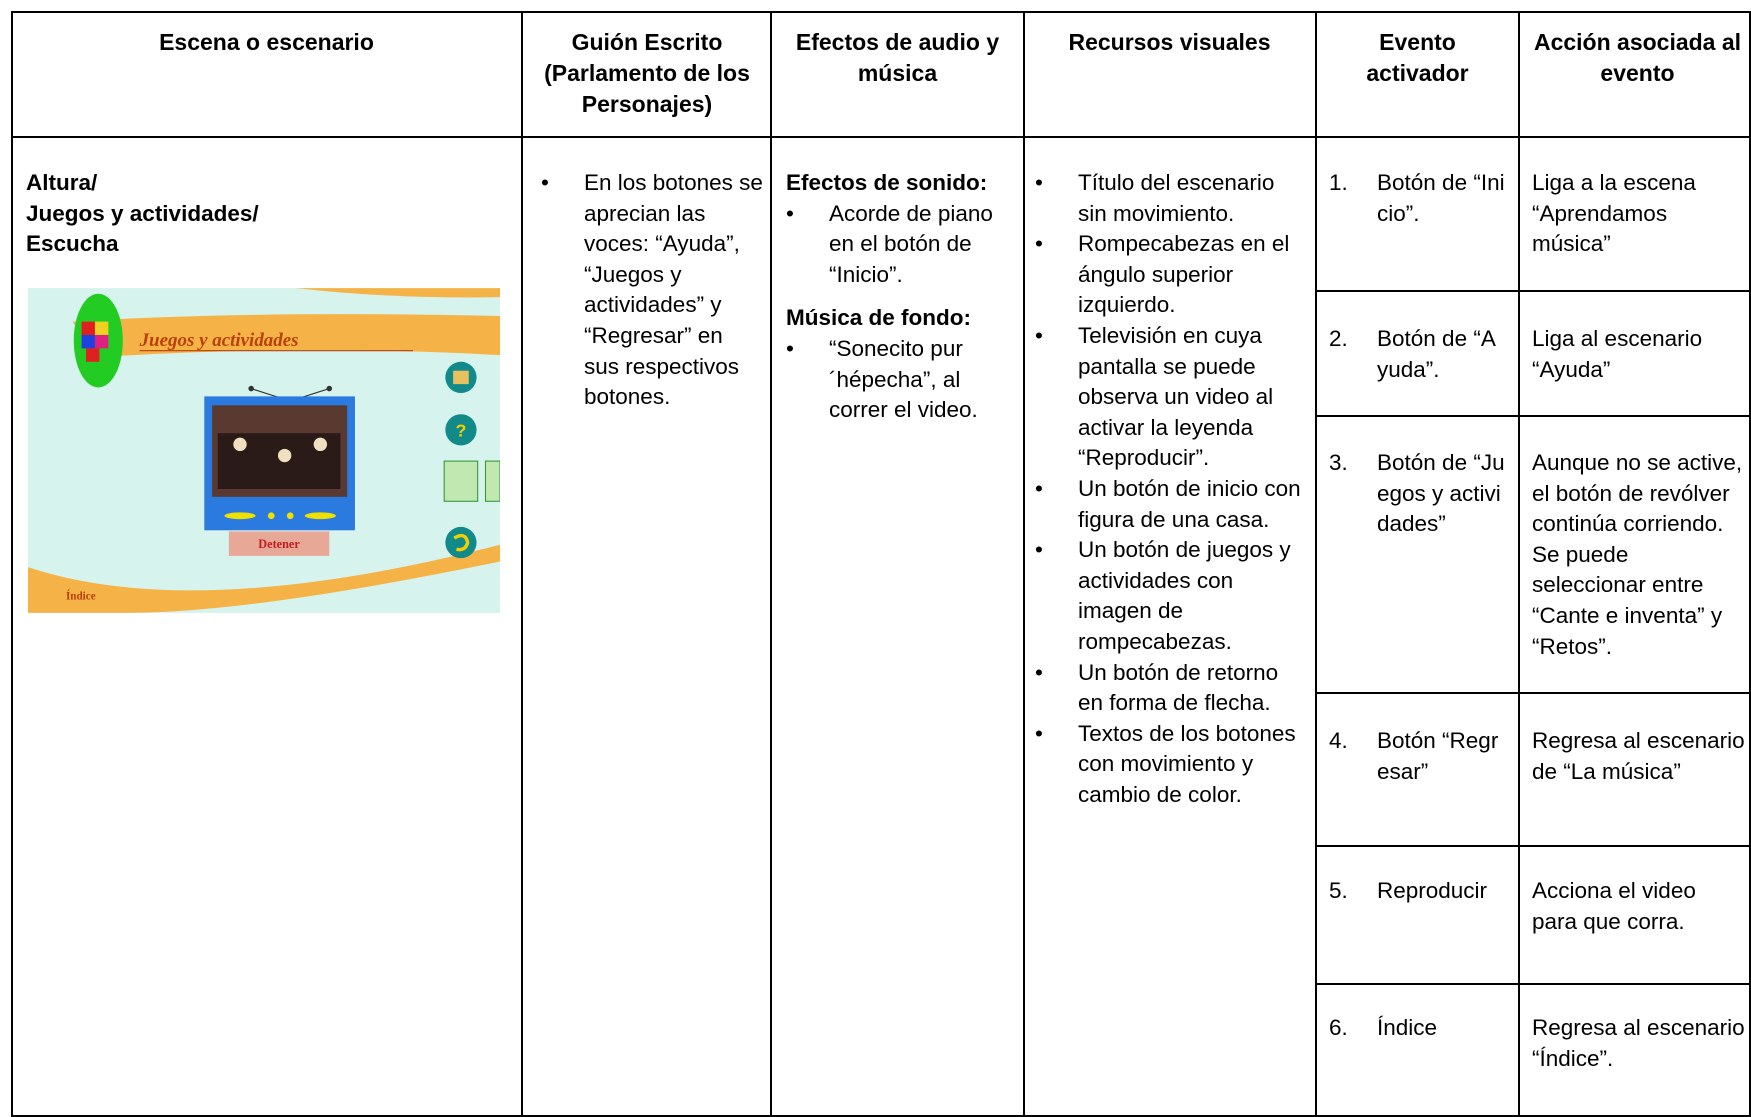 The image size is (1751, 1117). What do you see at coordinates (1432, 890) in the screenshot?
I see `event-trigger: Reproducir` at bounding box center [1432, 890].